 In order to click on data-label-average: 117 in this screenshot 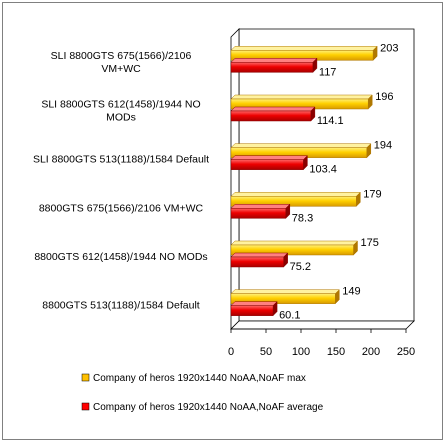, I will do `click(328, 72)`.